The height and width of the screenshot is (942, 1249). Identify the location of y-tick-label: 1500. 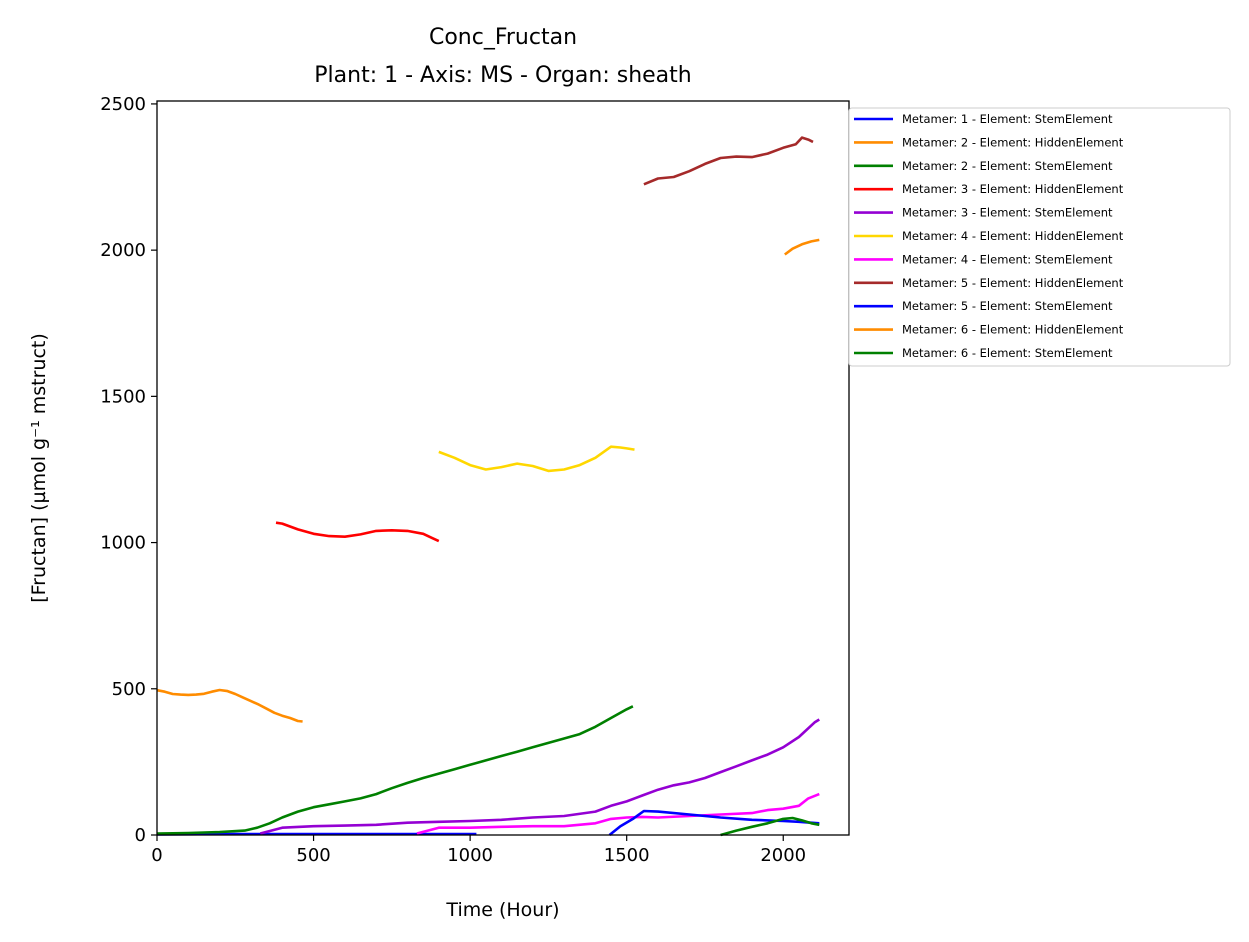
(123, 396).